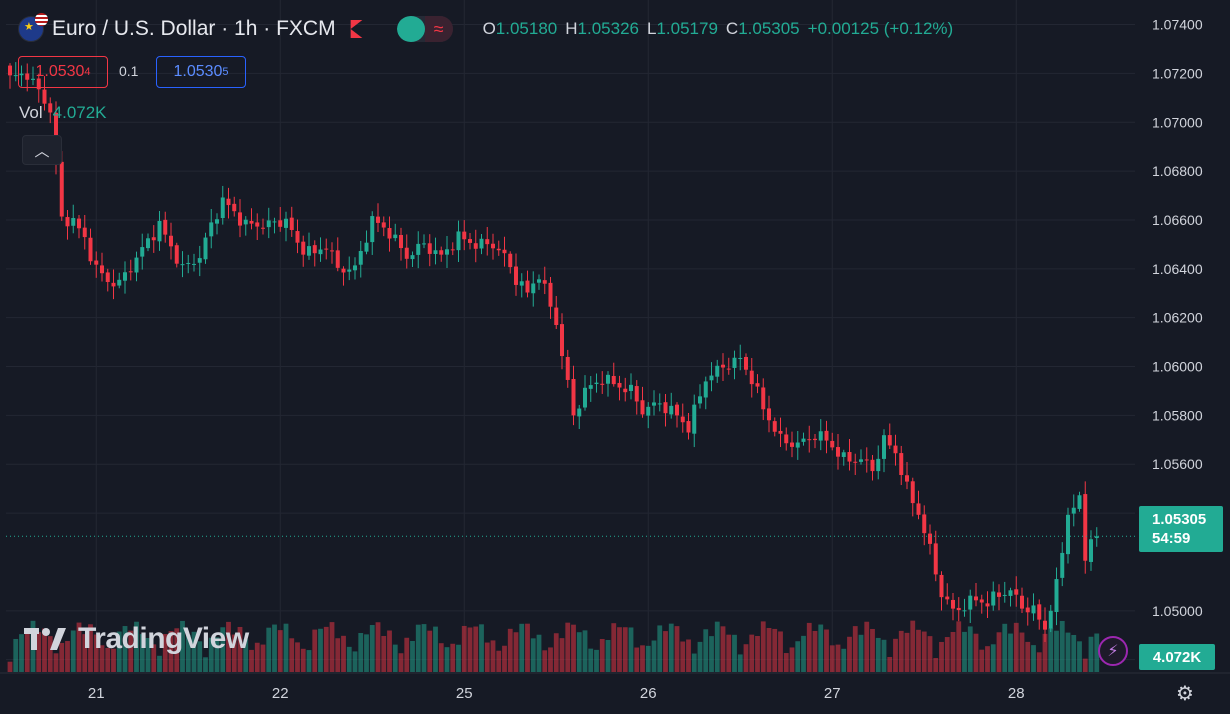  What do you see at coordinates (1177, 367) in the screenshot?
I see `price-tick-label: 1.06000` at bounding box center [1177, 367].